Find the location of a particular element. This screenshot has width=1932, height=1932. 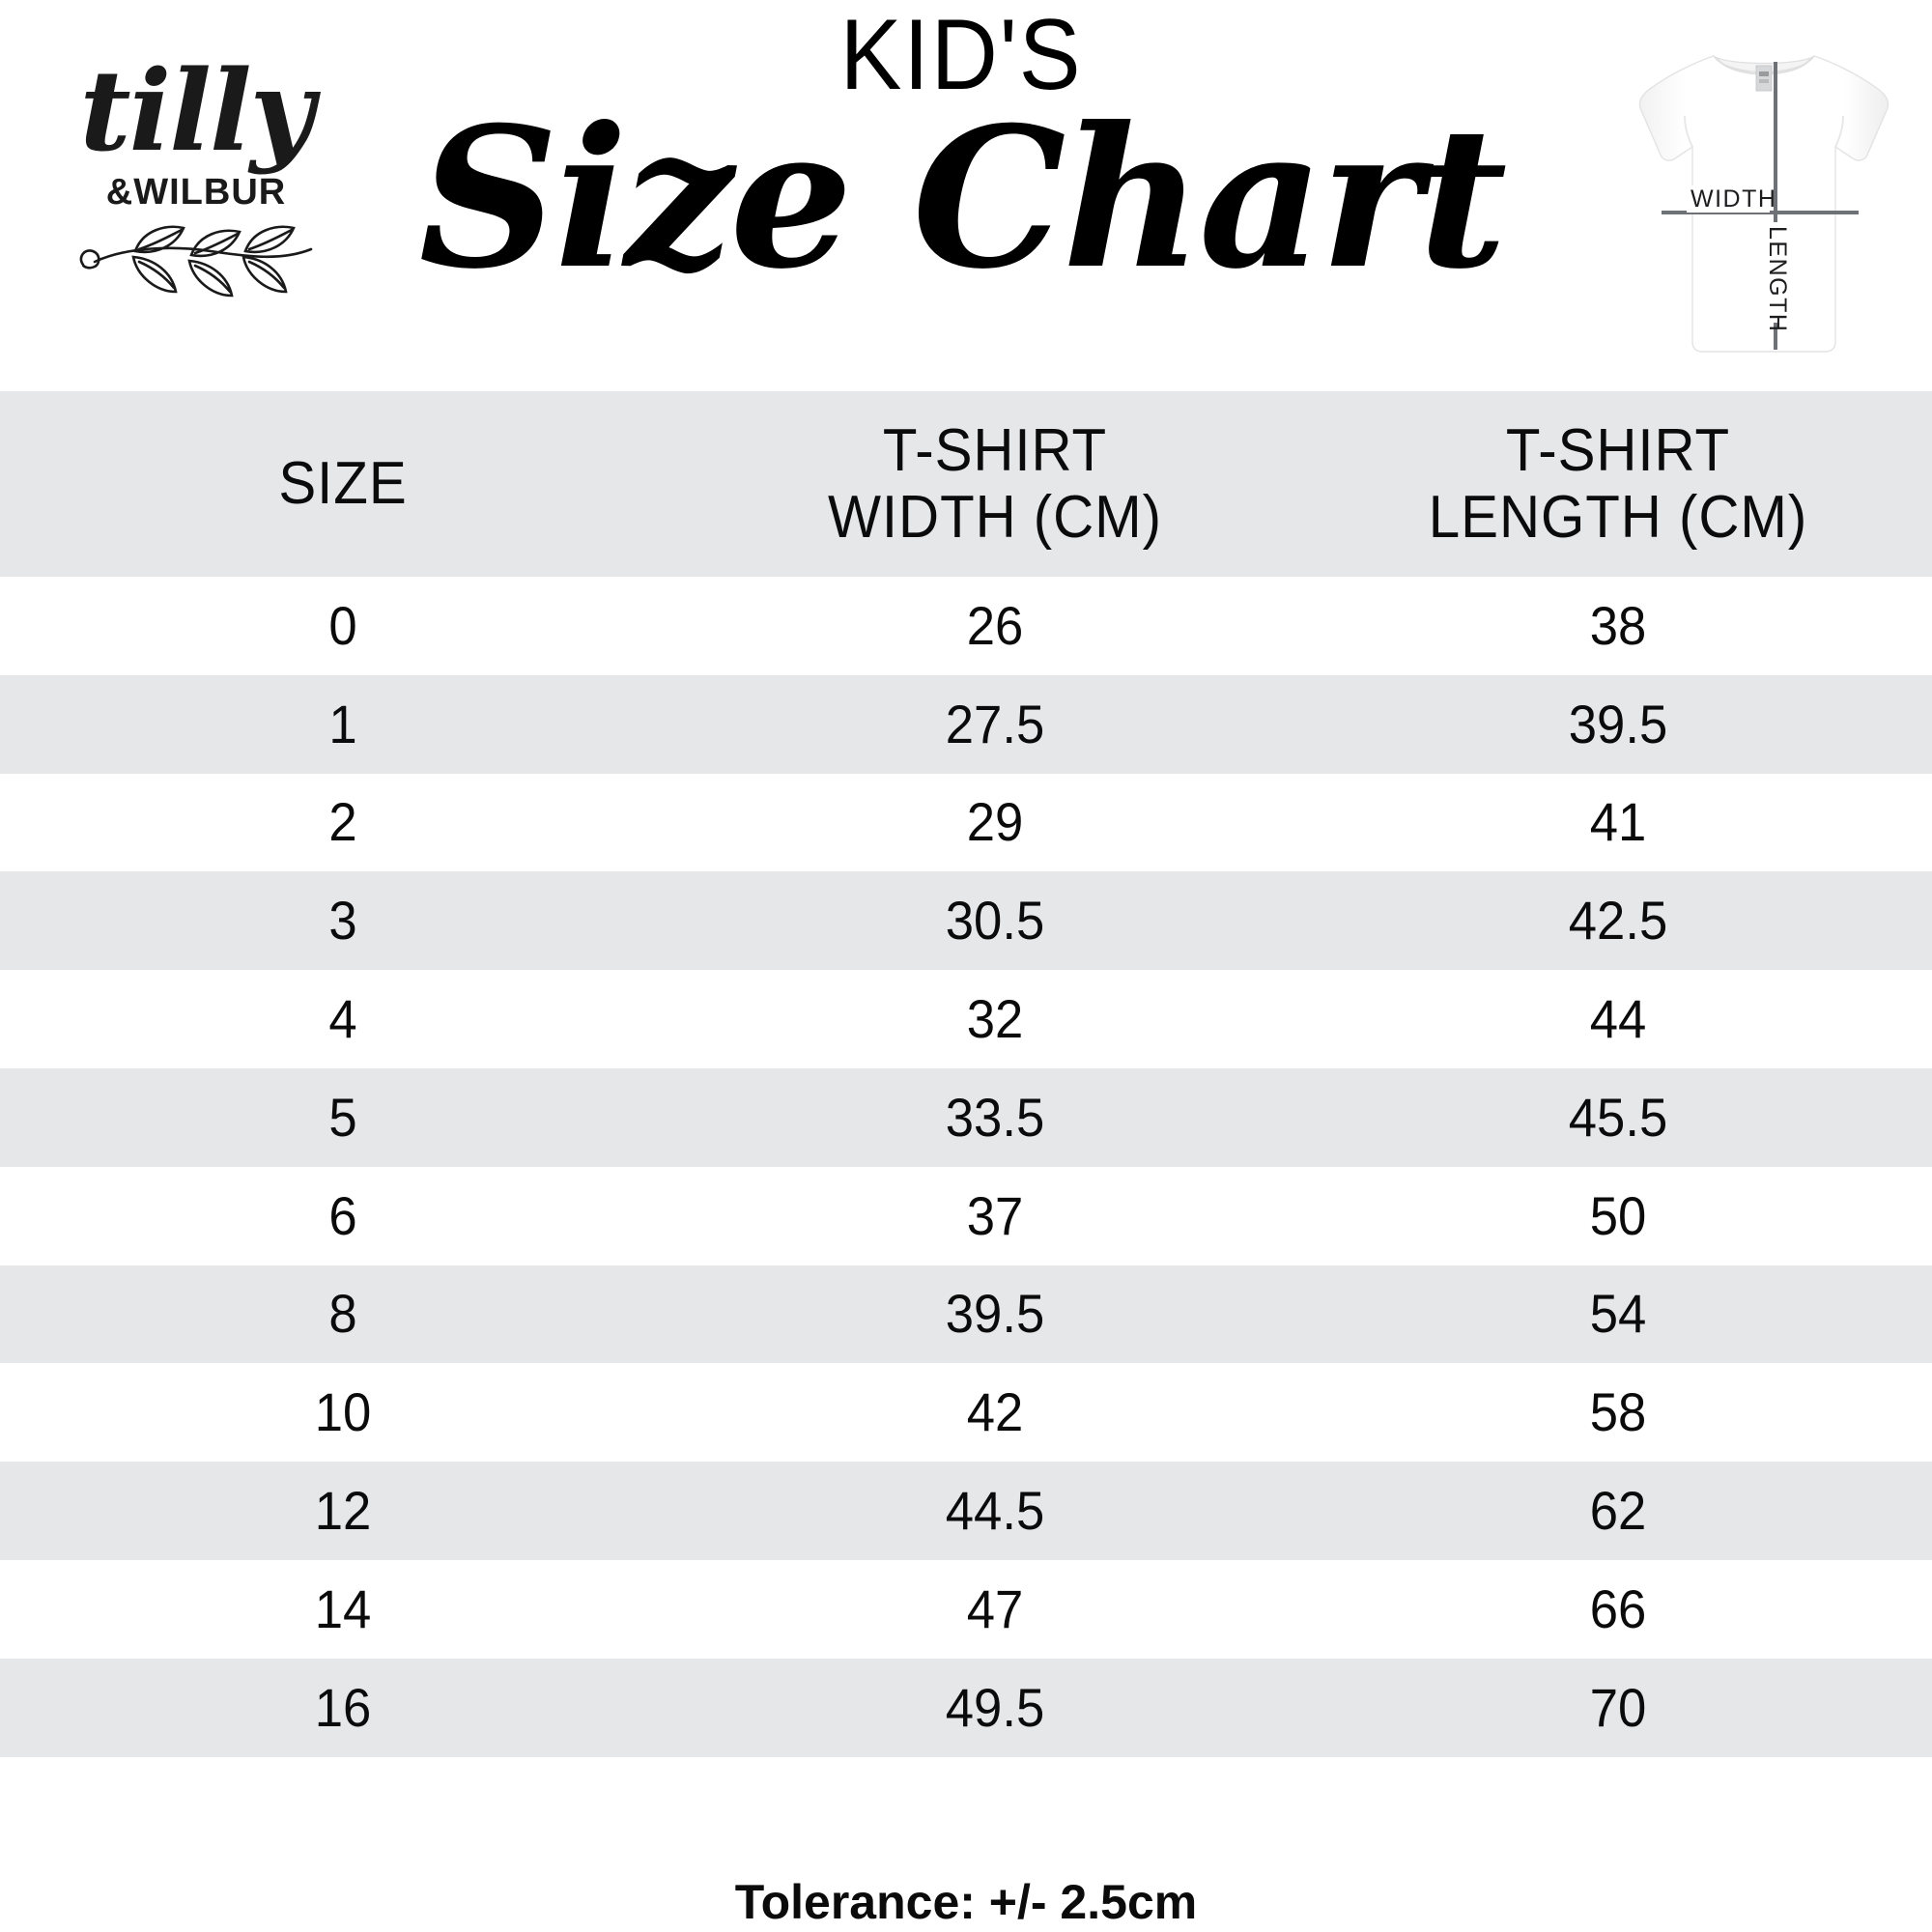

cell-size-value: 1 is located at coordinates (342, 723).